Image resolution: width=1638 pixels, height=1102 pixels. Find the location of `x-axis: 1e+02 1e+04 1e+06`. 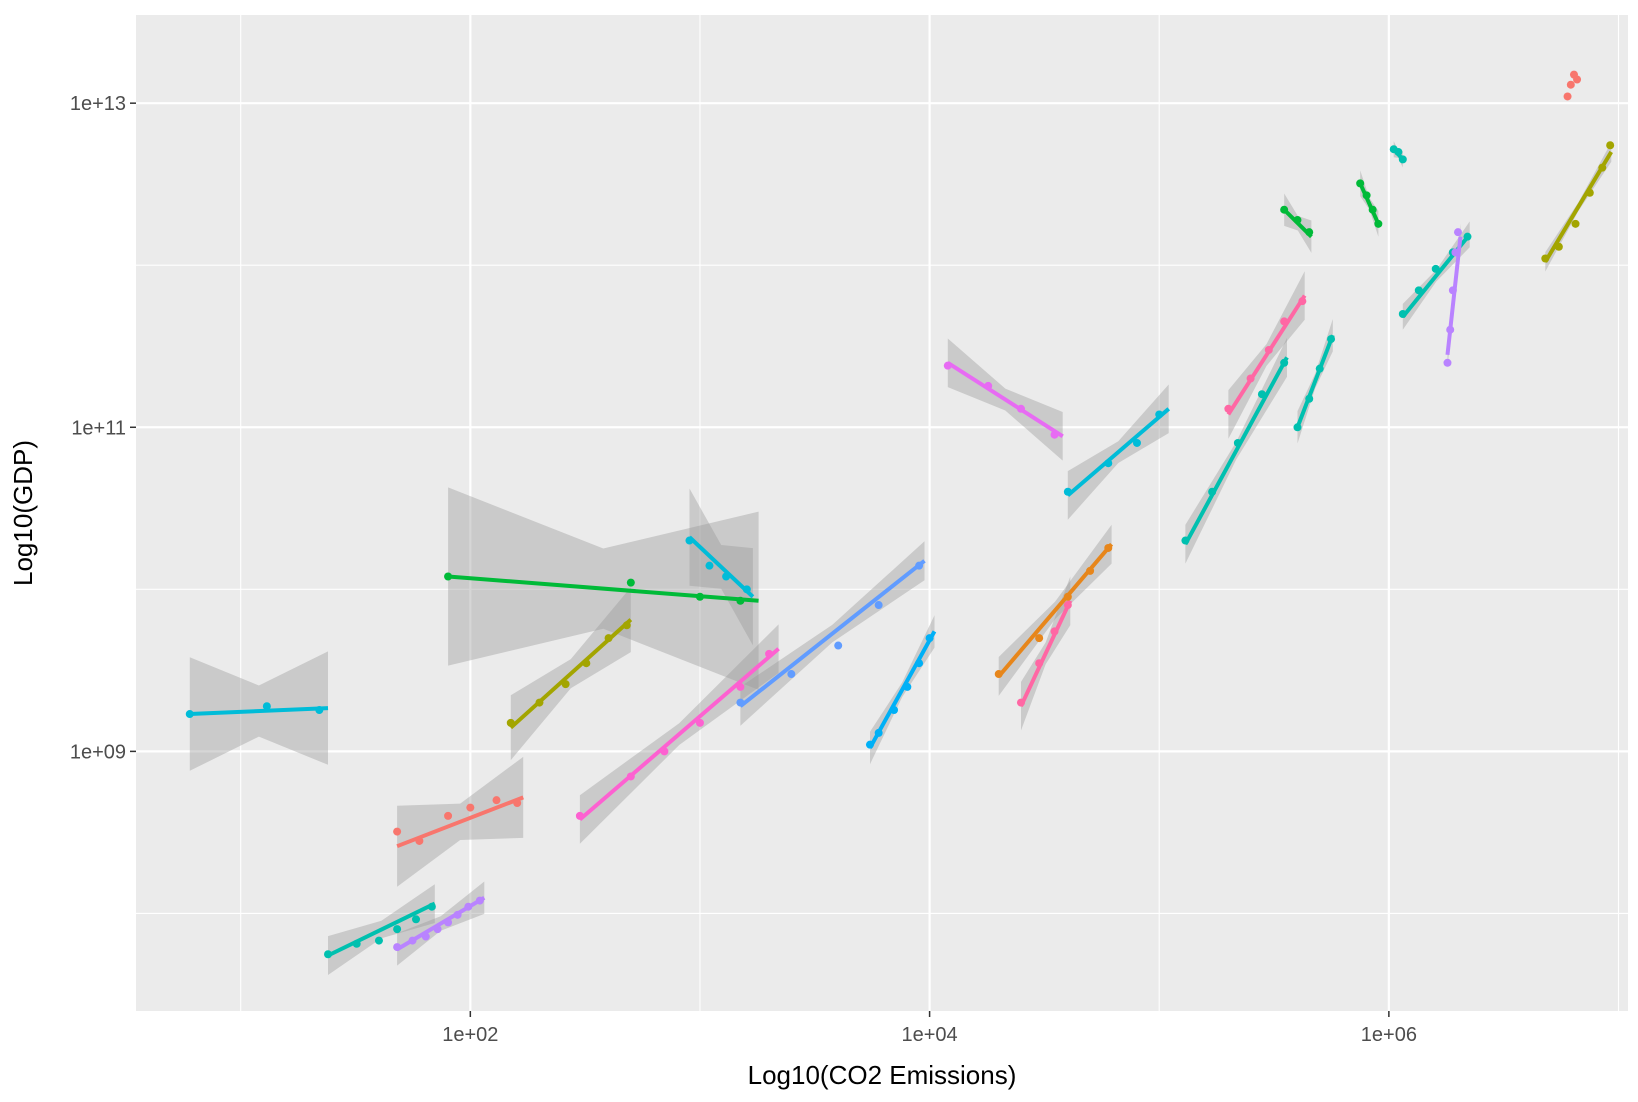

x-axis: 1e+02 1e+04 1e+06 is located at coordinates (929, 1028).